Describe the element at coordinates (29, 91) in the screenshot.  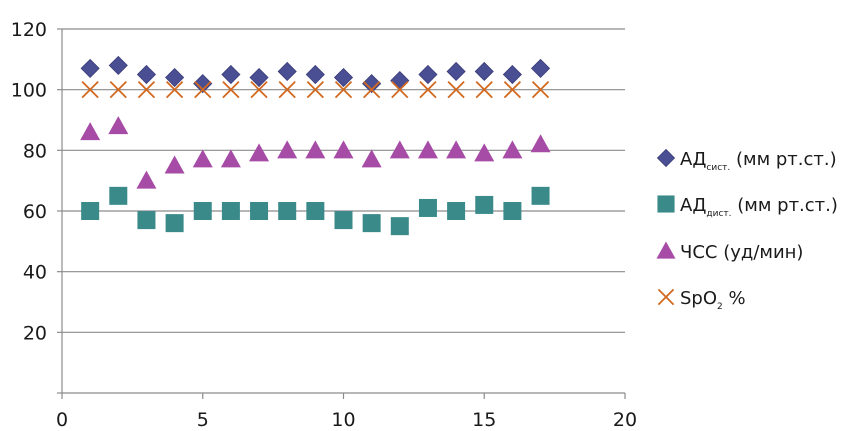
I see `y-tick-label: 100` at that location.